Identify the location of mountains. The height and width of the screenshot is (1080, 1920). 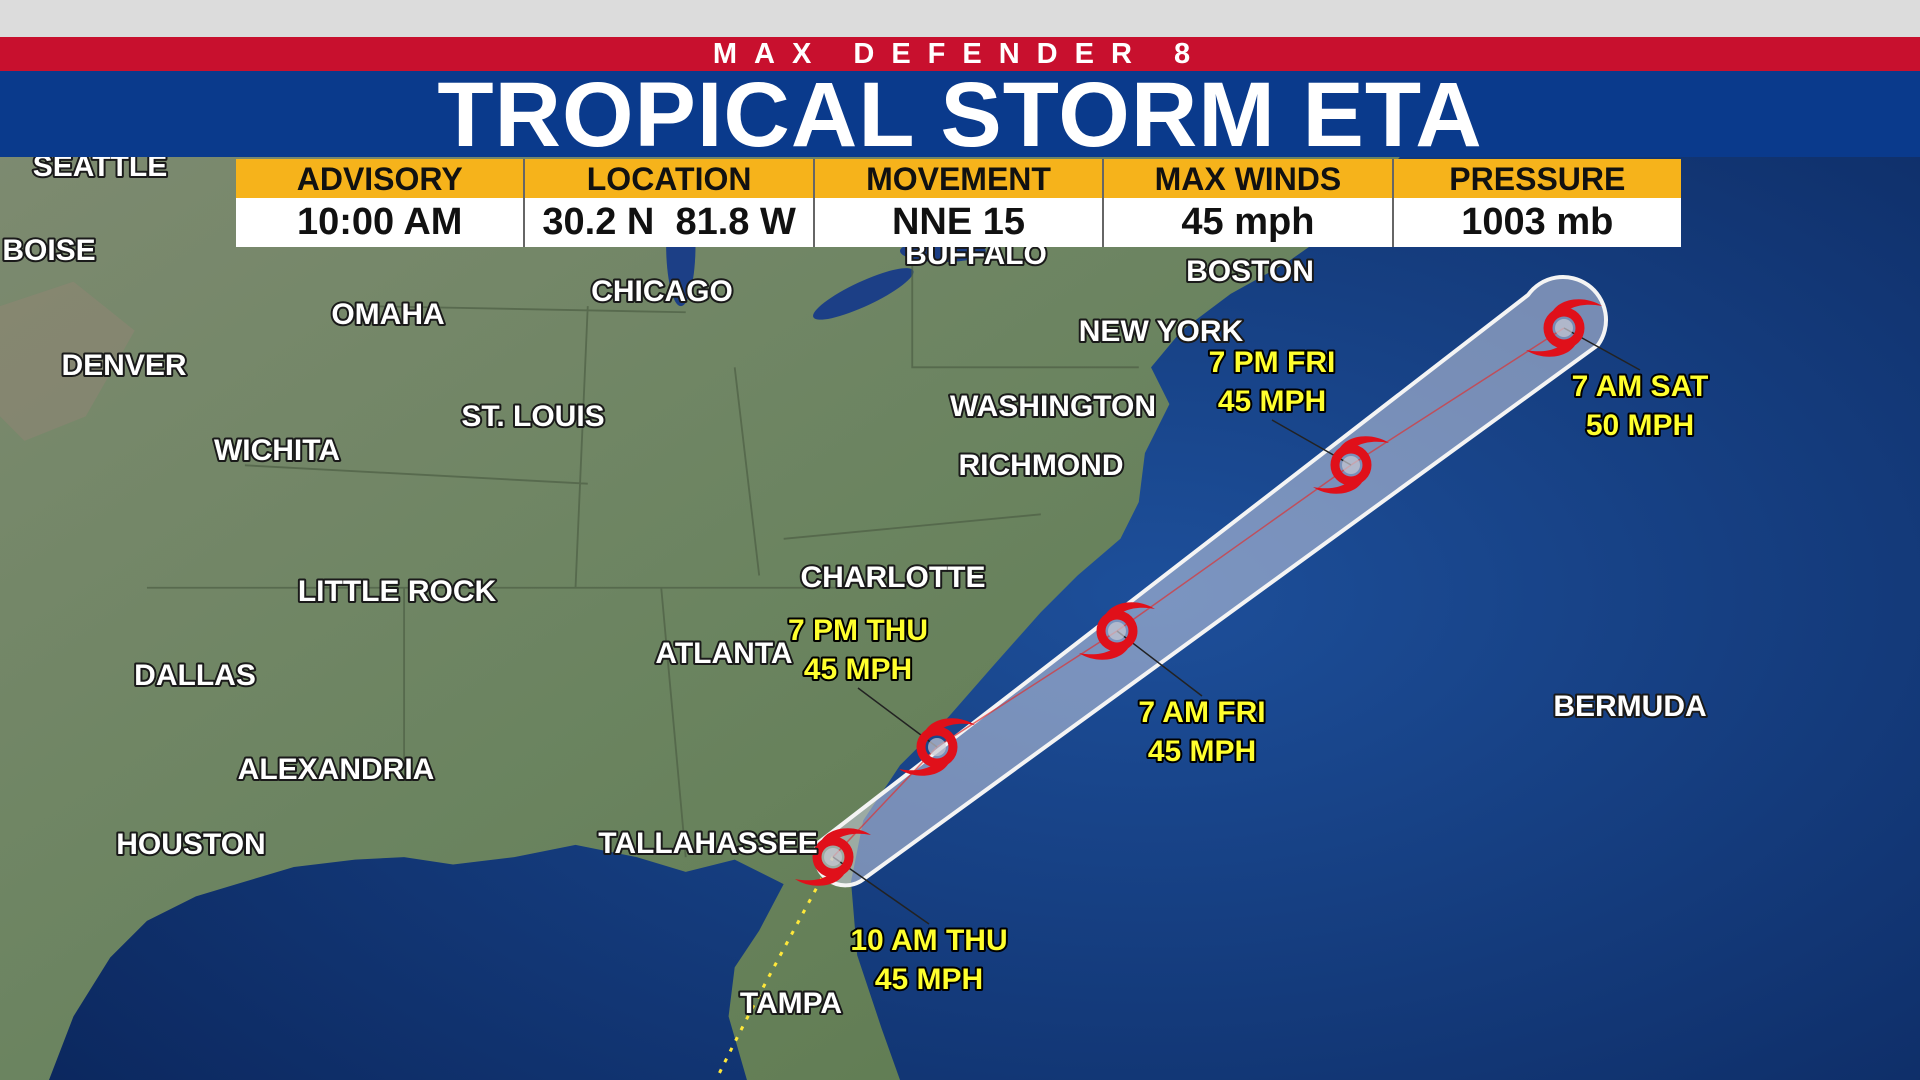
(67, 361).